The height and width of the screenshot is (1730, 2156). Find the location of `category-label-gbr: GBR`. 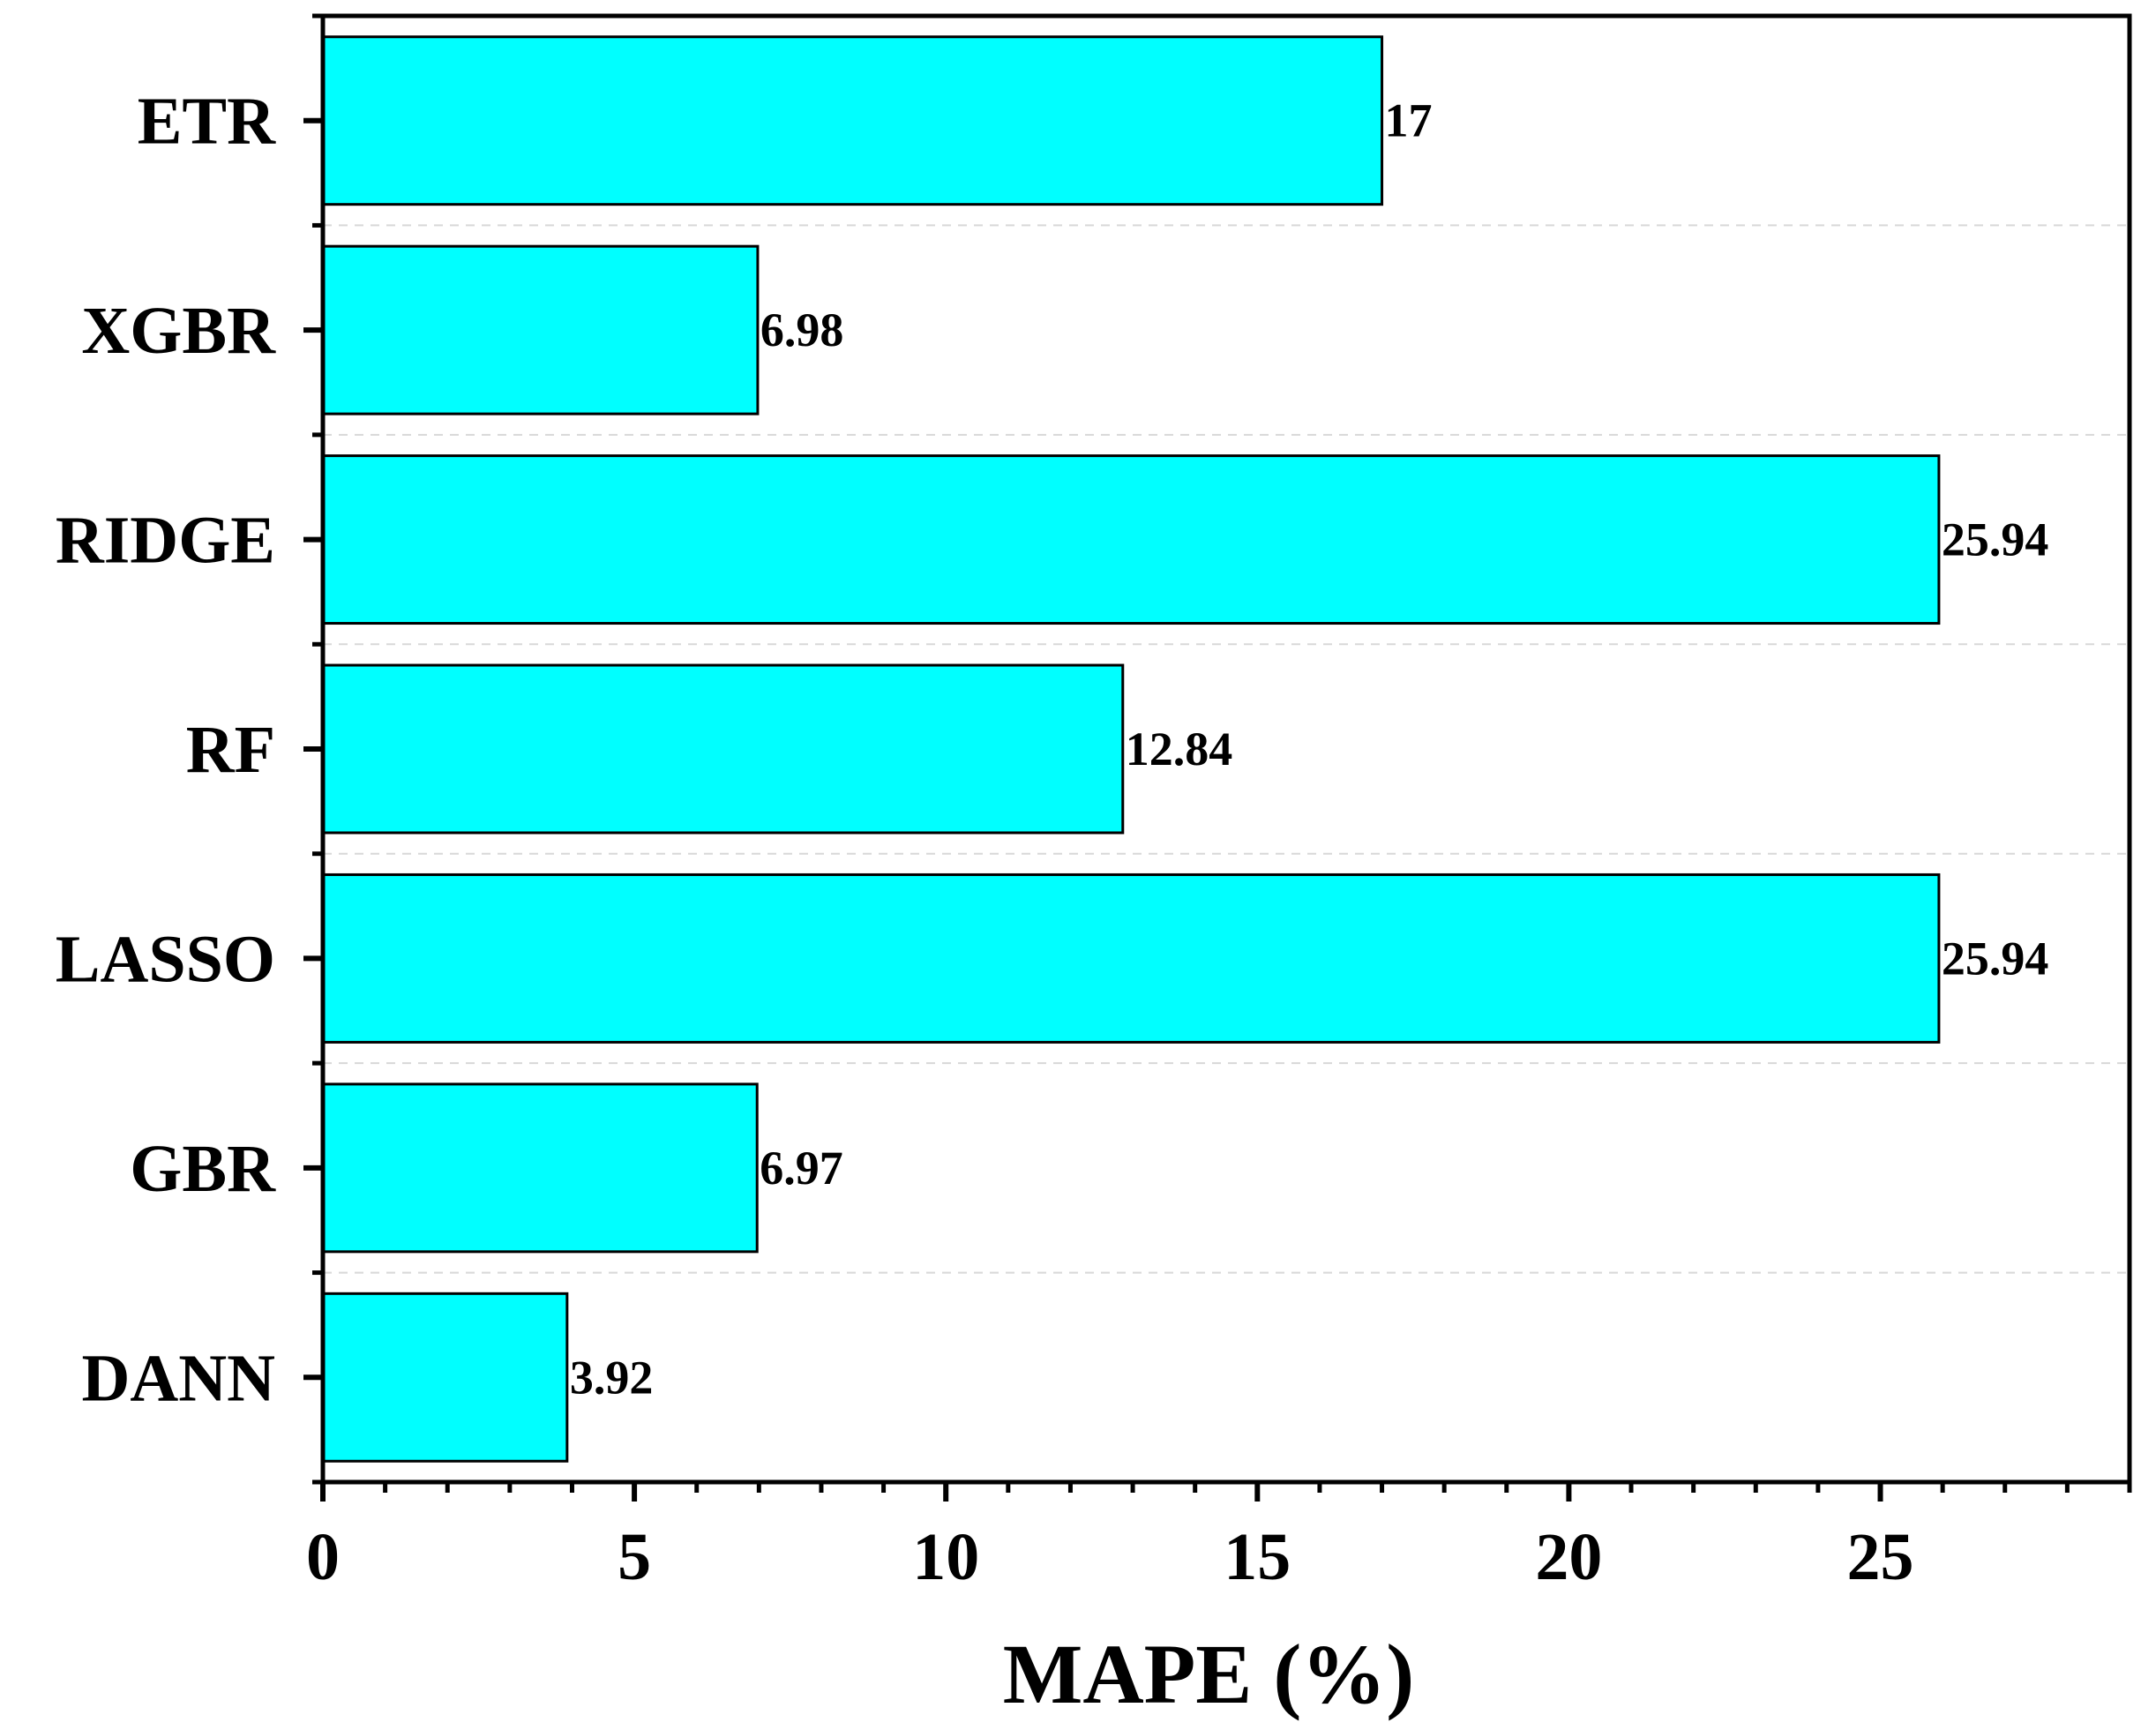

category-label-gbr: GBR is located at coordinates (203, 1169).